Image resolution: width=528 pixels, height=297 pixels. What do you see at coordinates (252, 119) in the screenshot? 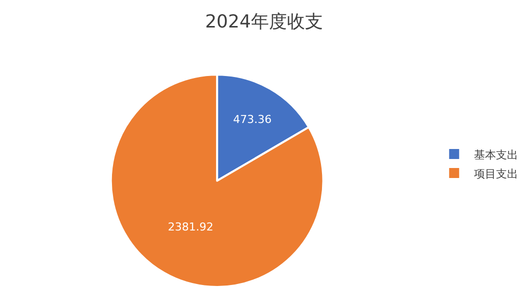
I see `data-label: 473.36` at bounding box center [252, 119].